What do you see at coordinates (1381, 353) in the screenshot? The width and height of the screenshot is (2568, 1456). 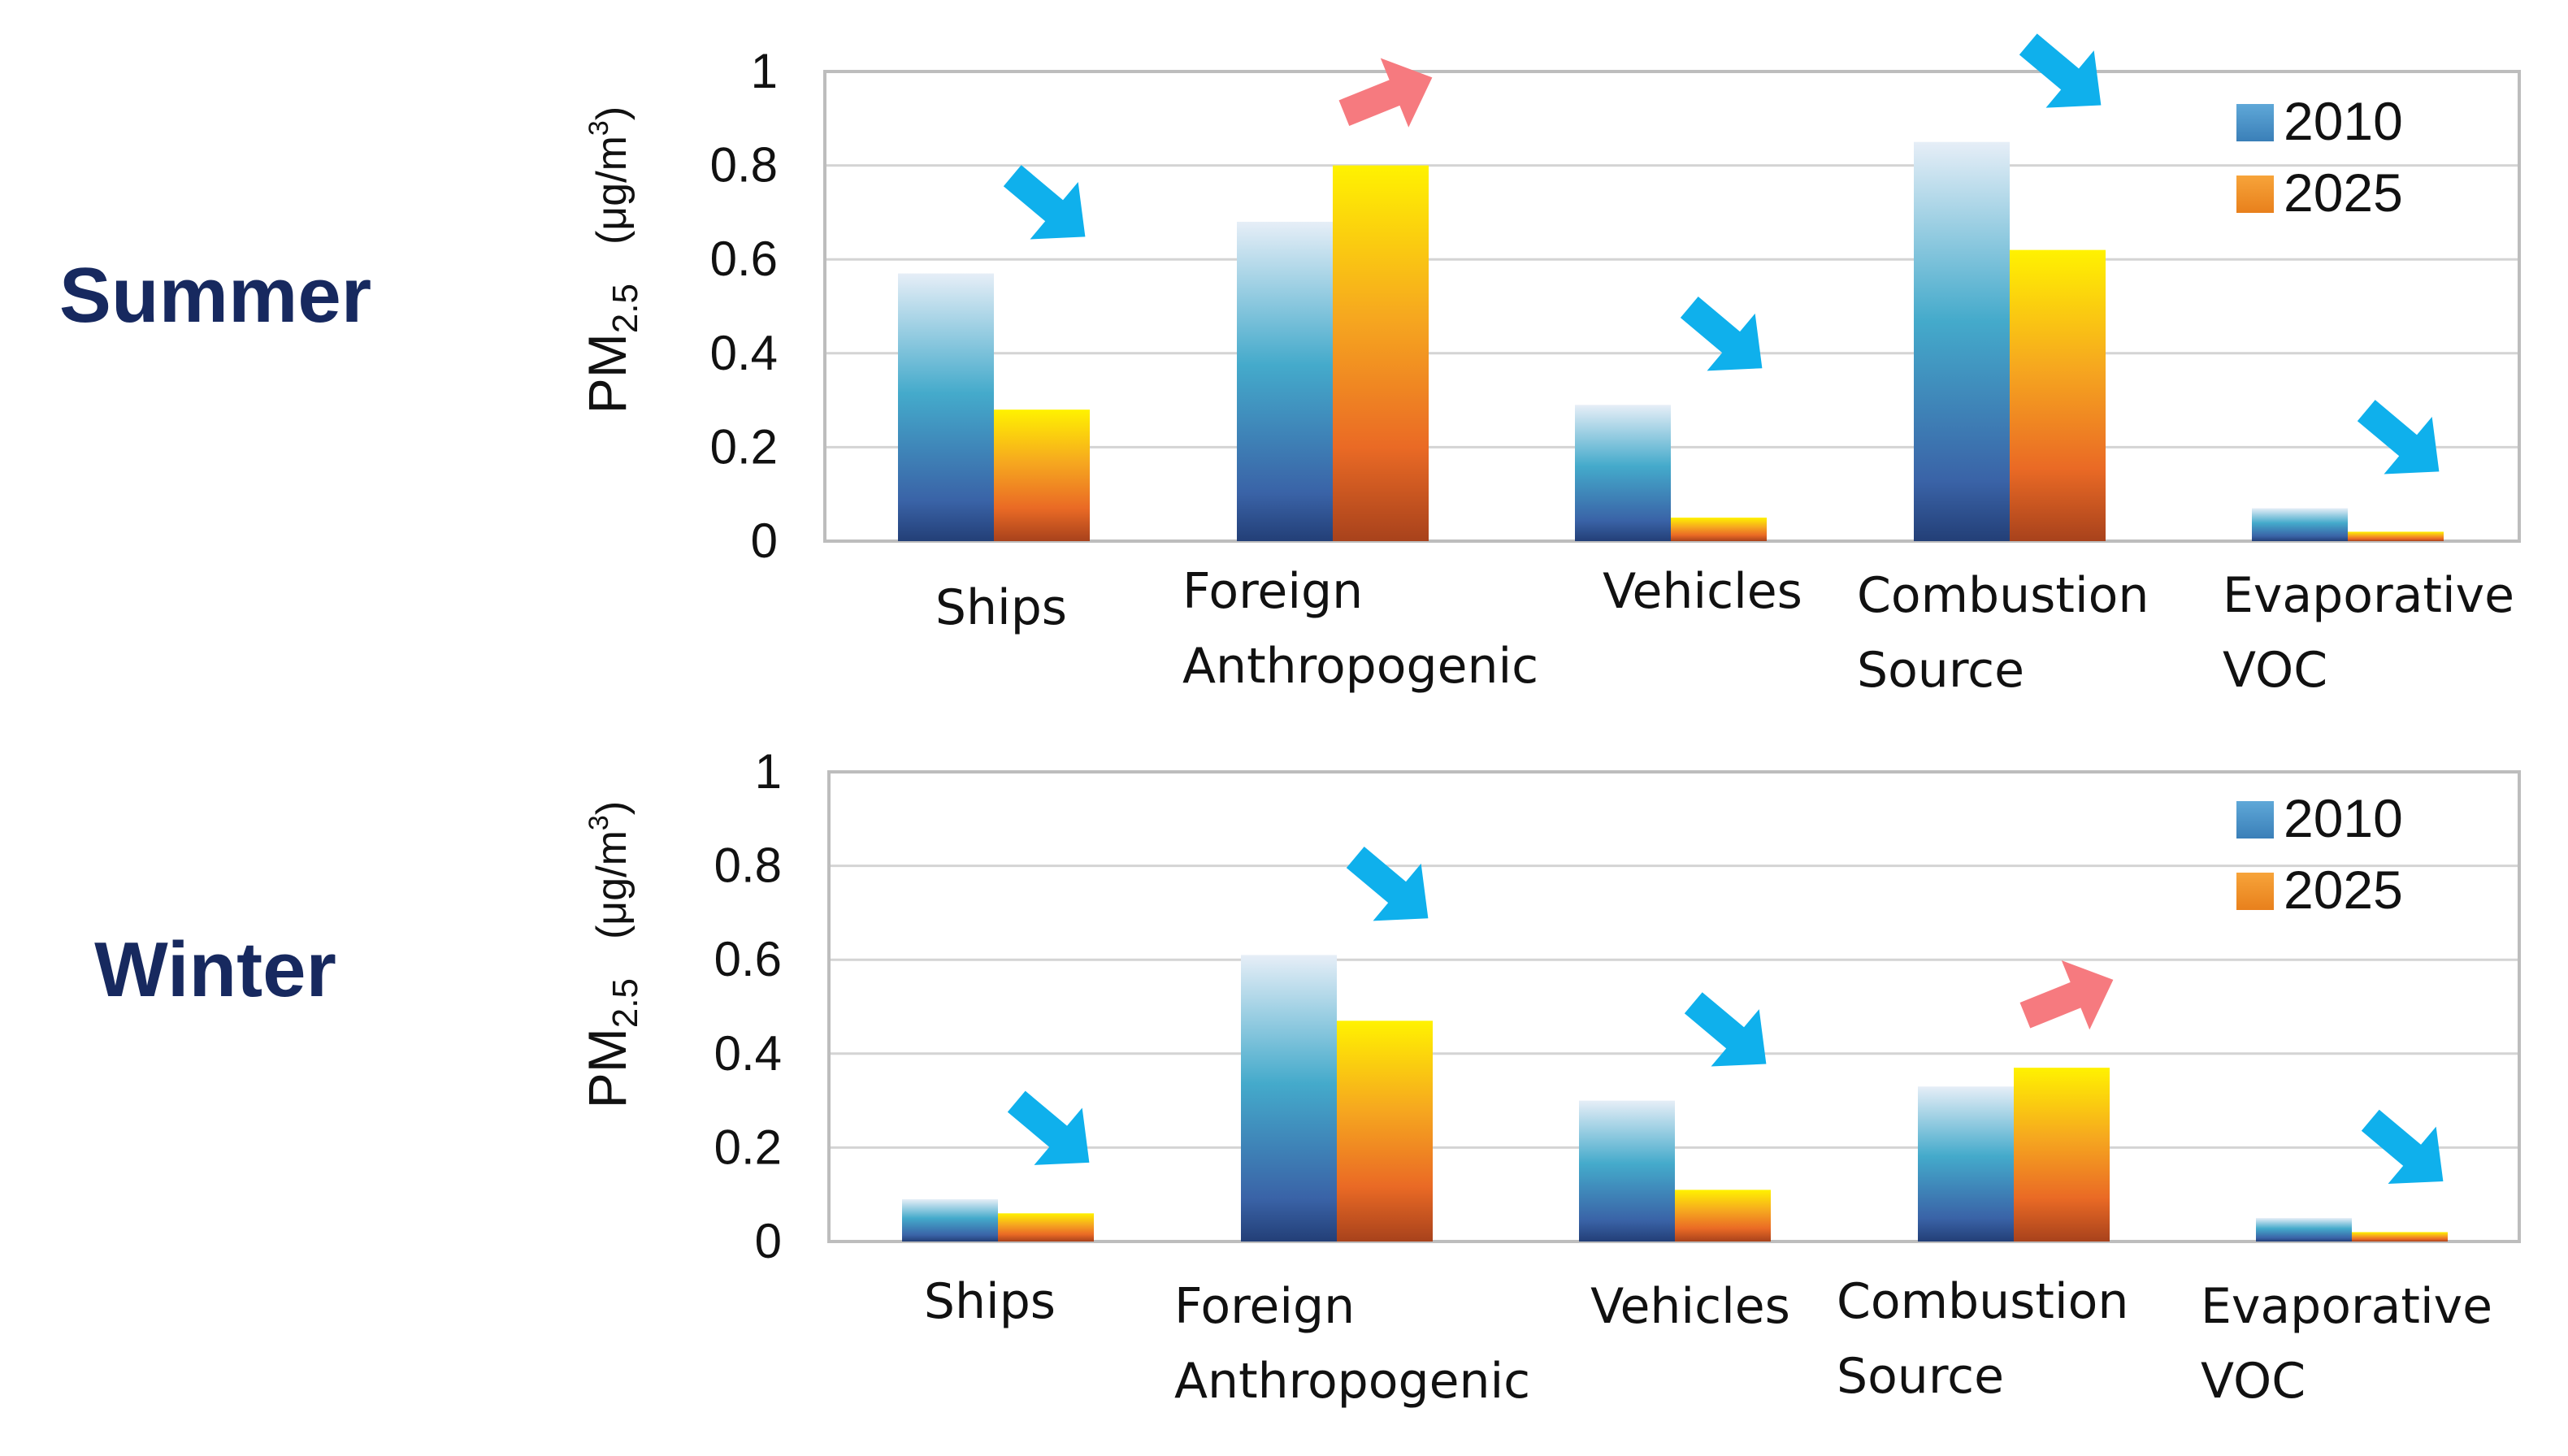 I see `bar-summer-2025-foreign-anthropogenic` at bounding box center [1381, 353].